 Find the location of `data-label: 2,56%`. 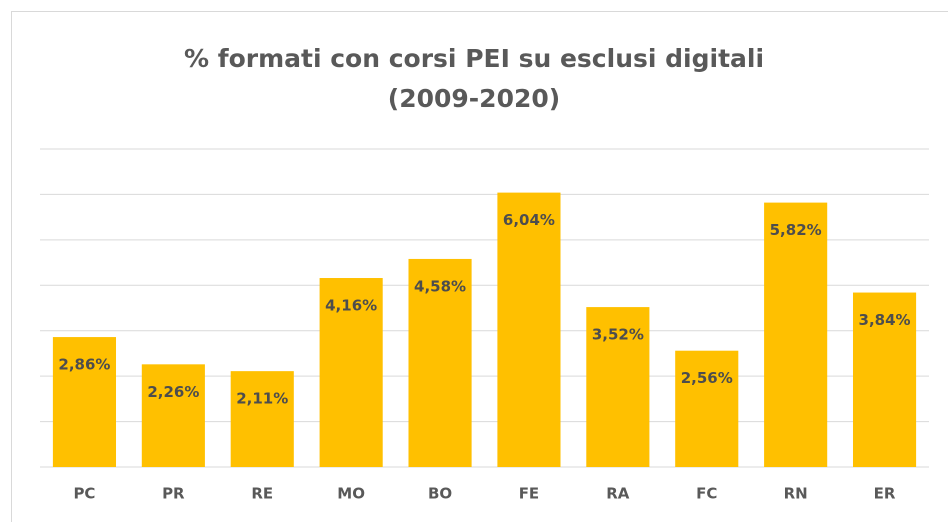

data-label: 2,56% is located at coordinates (707, 378).